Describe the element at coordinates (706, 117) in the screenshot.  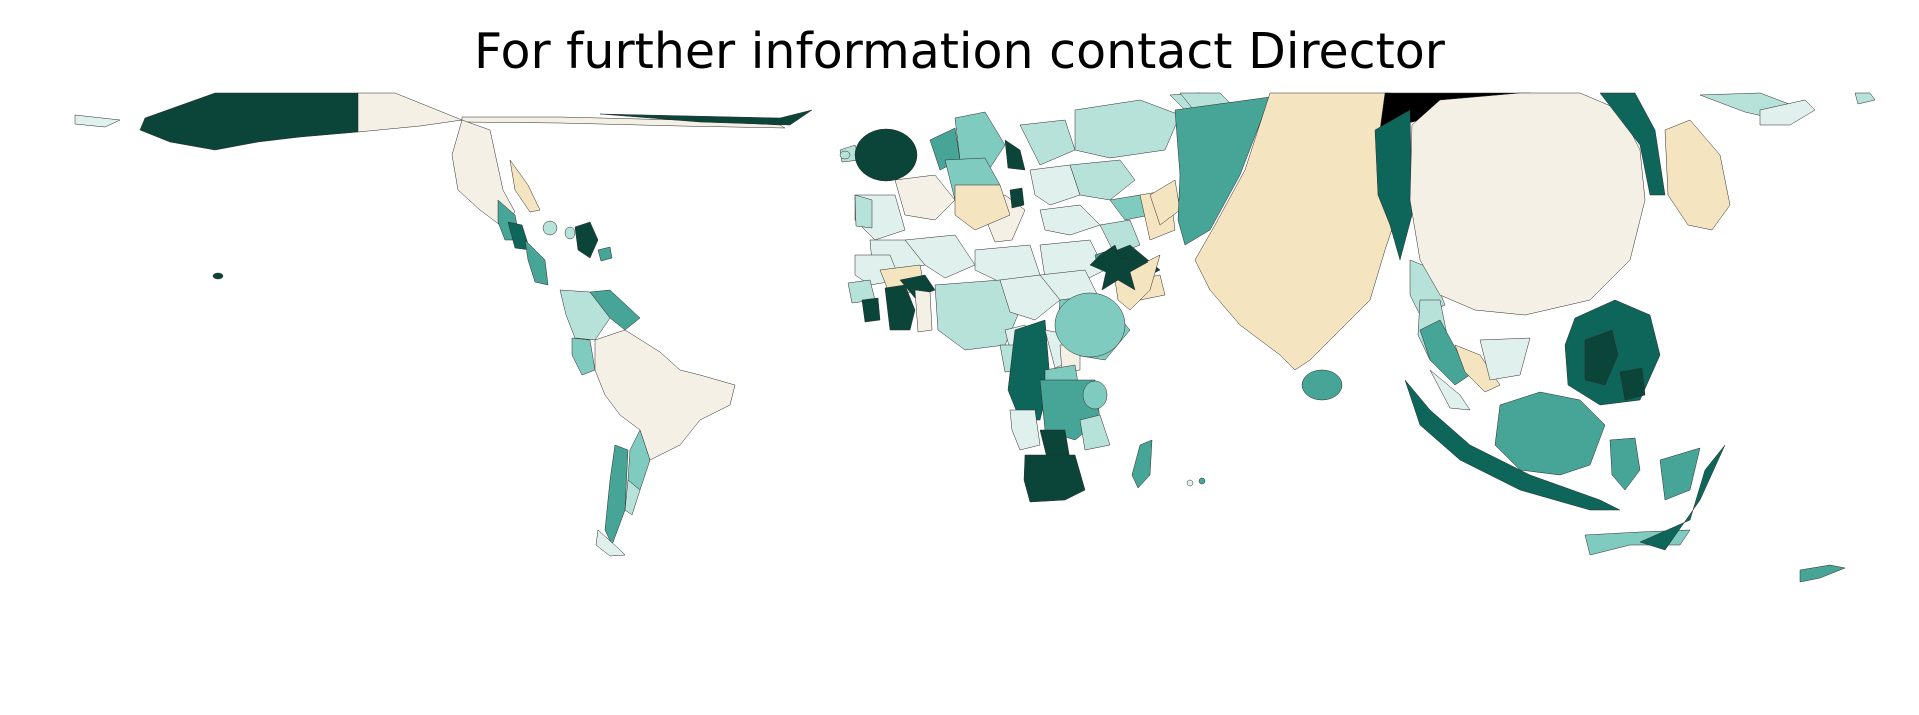
I see `region-arctic-fringe` at that location.